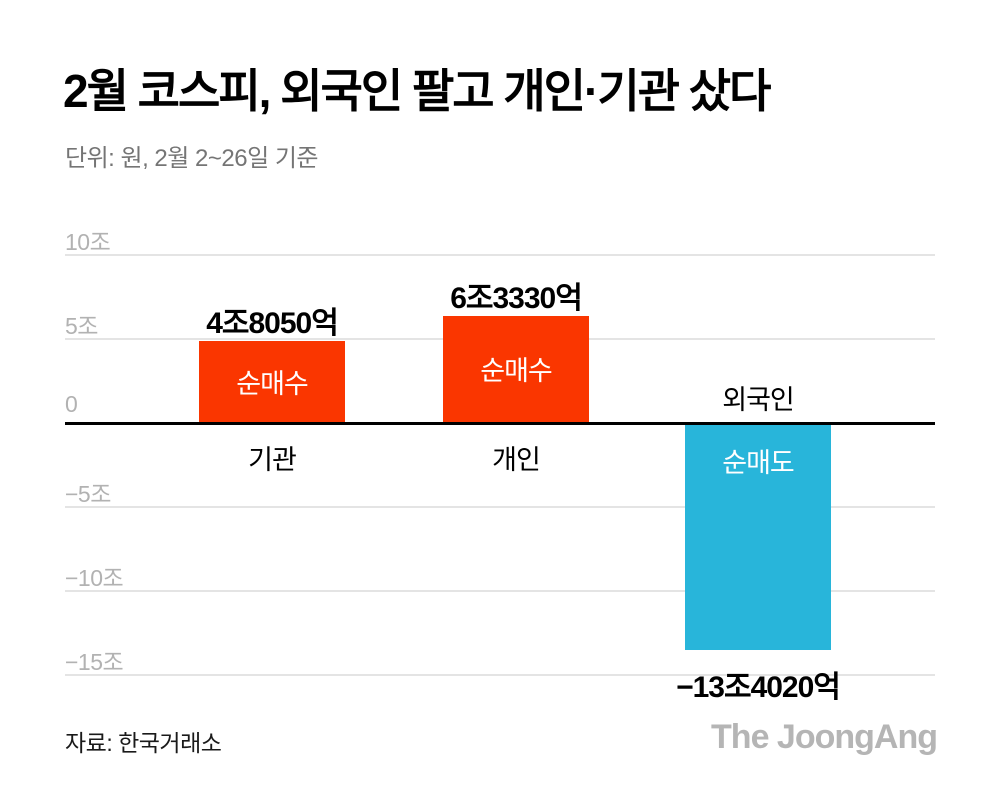 The image size is (1000, 794). Describe the element at coordinates (71, 404) in the screenshot. I see `y-tick-label: 0` at that location.